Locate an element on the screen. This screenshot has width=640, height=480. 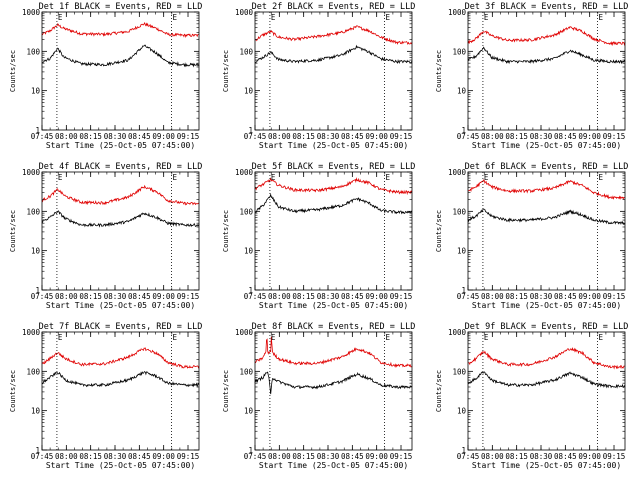
panel-title: Det 4f BLACK = Events, RED = LLD is located at coordinates (121, 167).